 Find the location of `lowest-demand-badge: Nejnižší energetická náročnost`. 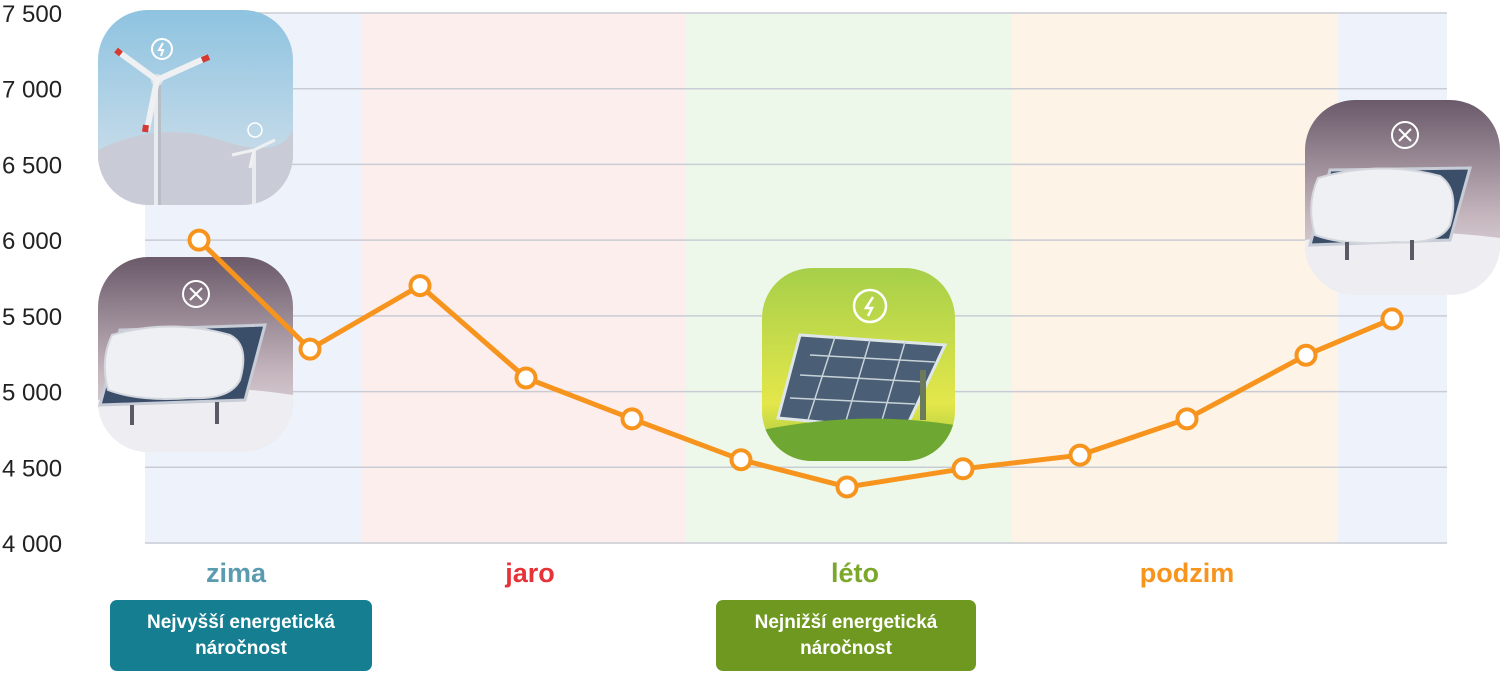

lowest-demand-badge: Nejnižší energetická náročnost is located at coordinates (846, 635).